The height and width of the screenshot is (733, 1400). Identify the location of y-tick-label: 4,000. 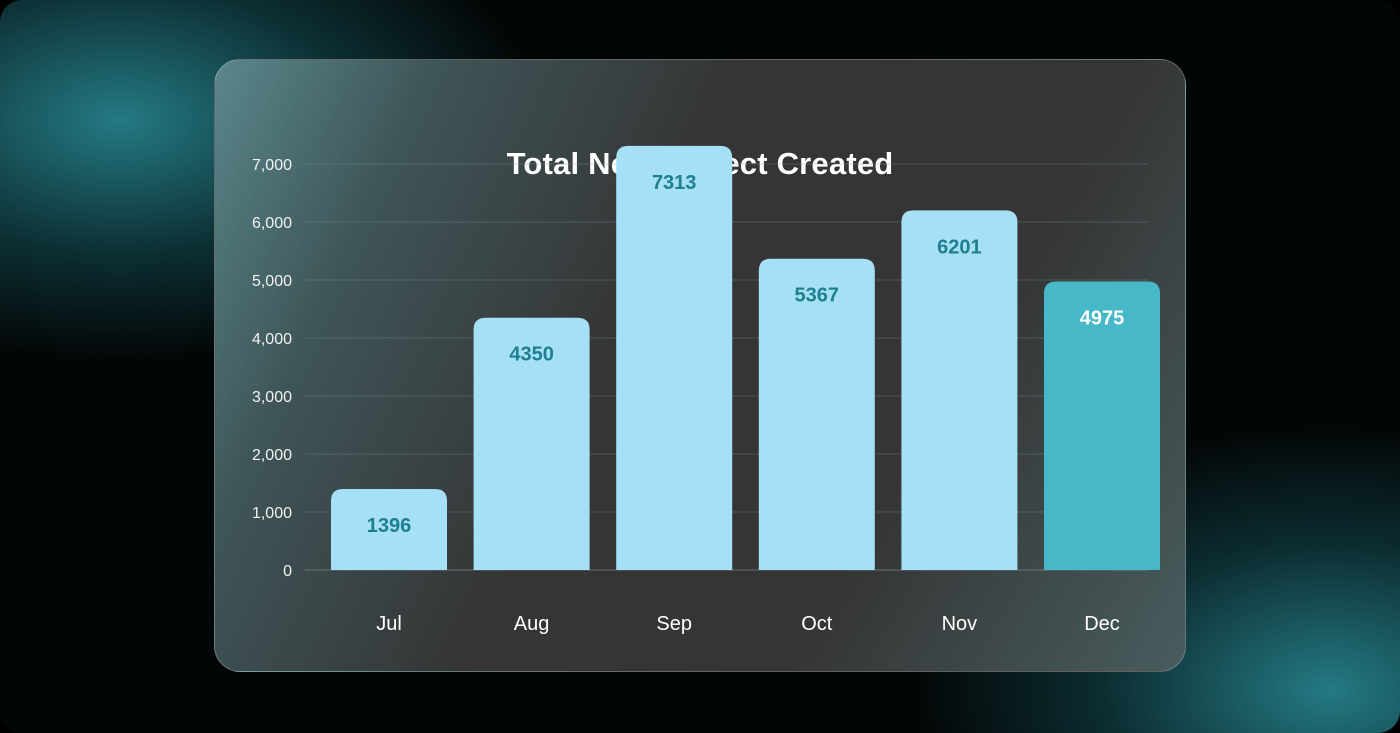
(272, 339).